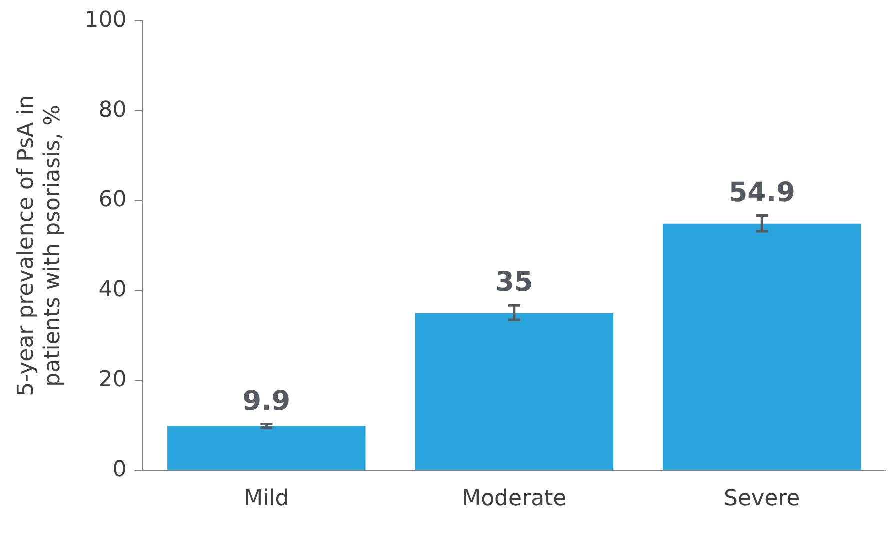 The image size is (888, 537). I want to click on y-axis-title: 5-year prevalence of PsA in patients with psoriasis, %, so click(40, 245).